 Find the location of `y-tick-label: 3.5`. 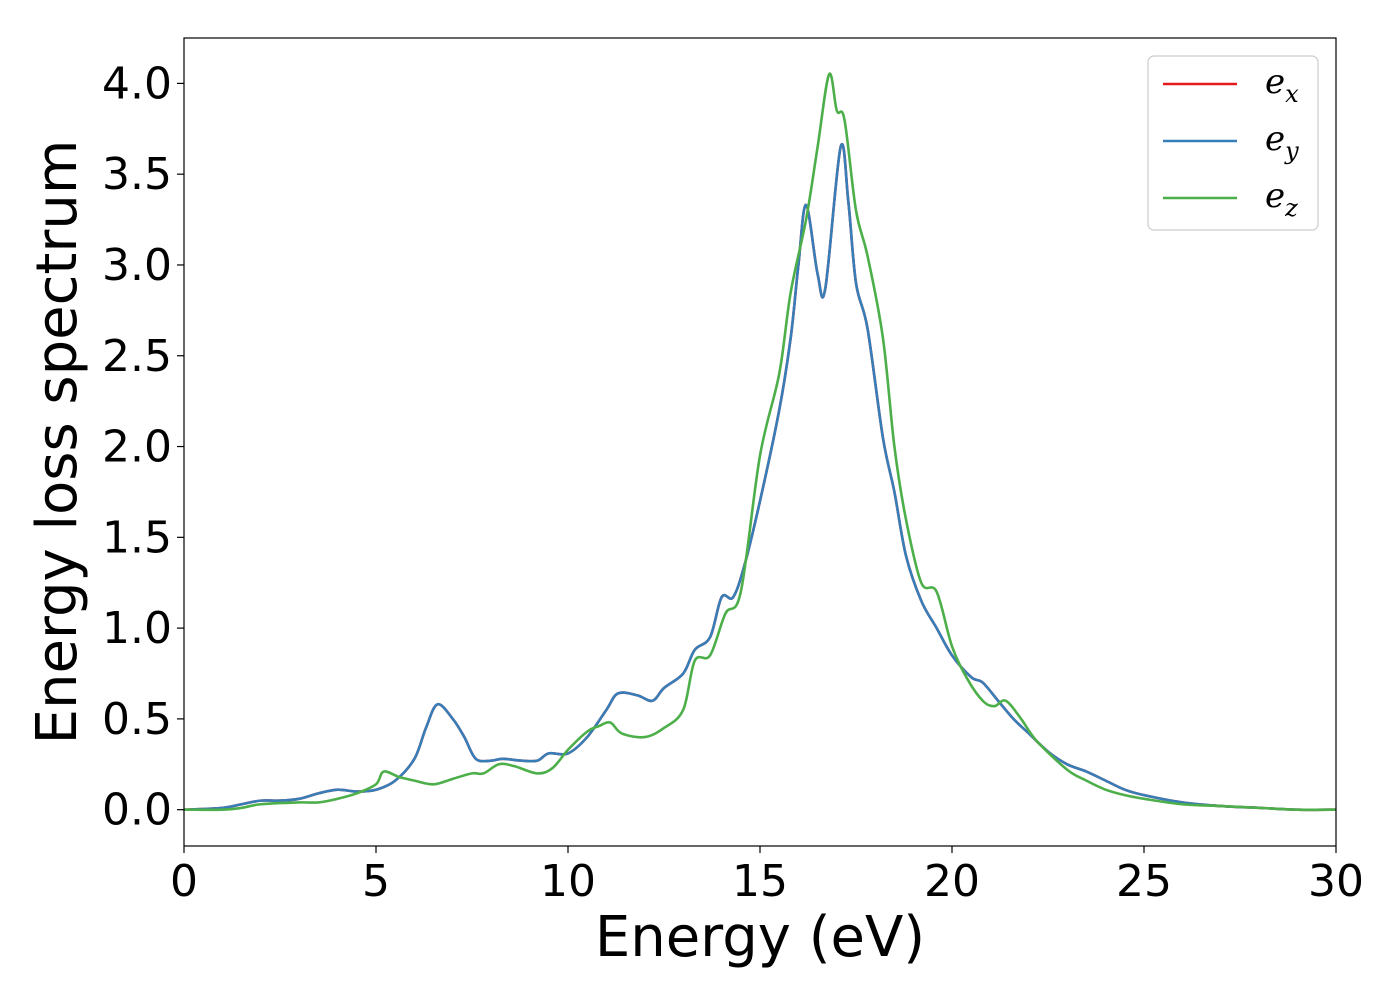

y-tick-label: 3.5 is located at coordinates (137, 174).